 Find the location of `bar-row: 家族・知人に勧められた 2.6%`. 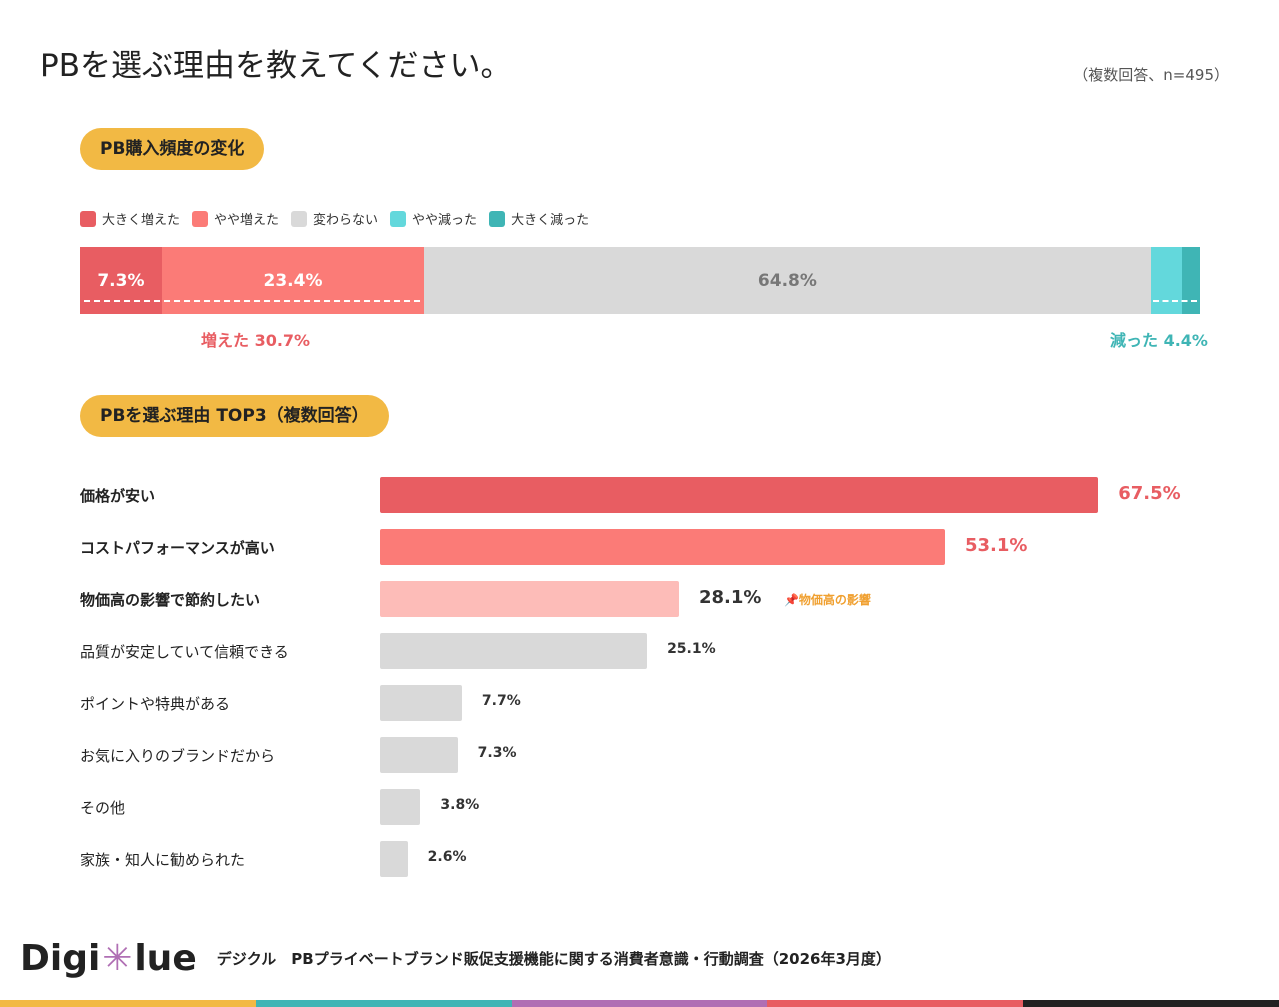

bar-row: 家族・知人に勧められた 2.6% is located at coordinates (655, 859).